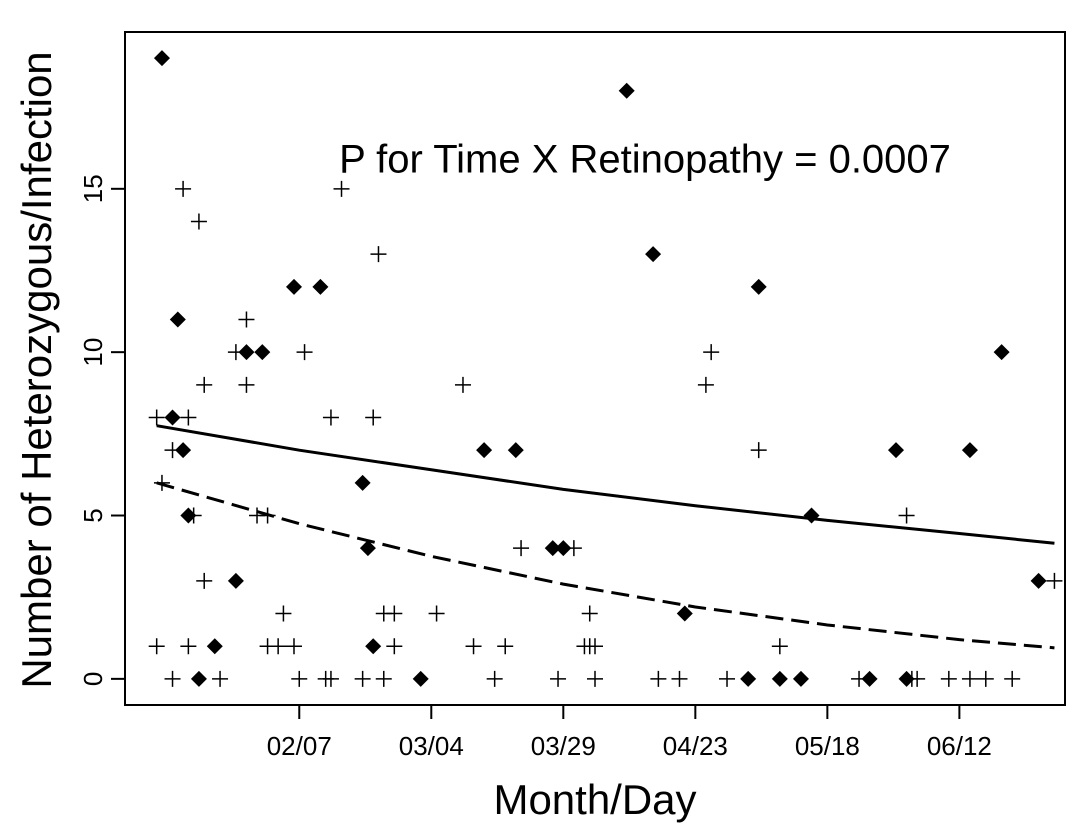 Image resolution: width=1079 pixels, height=827 pixels. I want to click on x-tick-label: 05/18, so click(827, 746).